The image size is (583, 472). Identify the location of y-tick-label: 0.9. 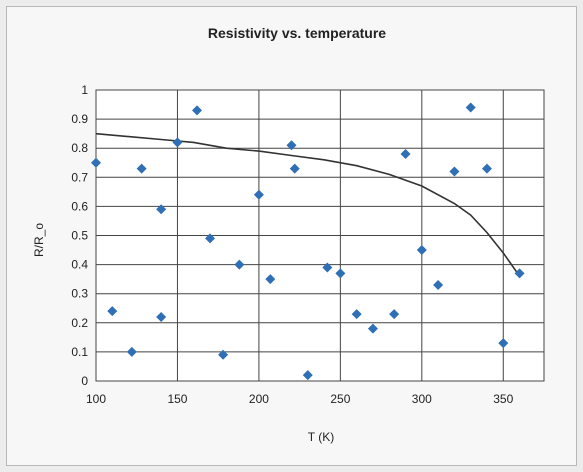
(79, 119).